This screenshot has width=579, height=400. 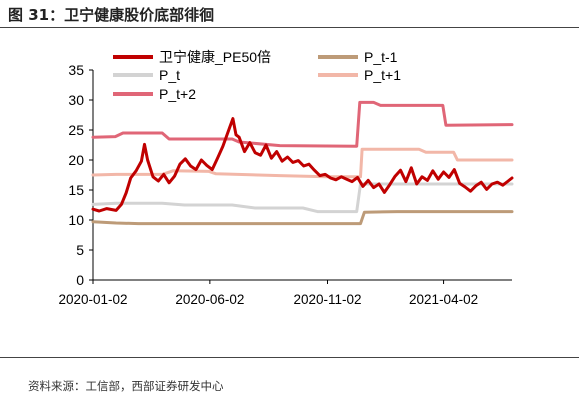 What do you see at coordinates (209, 299) in the screenshot?
I see `x-tick-label: 2020-06-02` at bounding box center [209, 299].